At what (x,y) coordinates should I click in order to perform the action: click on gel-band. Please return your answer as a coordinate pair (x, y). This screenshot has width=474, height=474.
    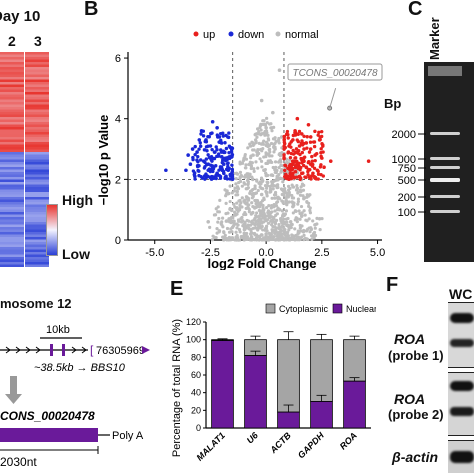
    Looking at the image, I should click on (445, 211).